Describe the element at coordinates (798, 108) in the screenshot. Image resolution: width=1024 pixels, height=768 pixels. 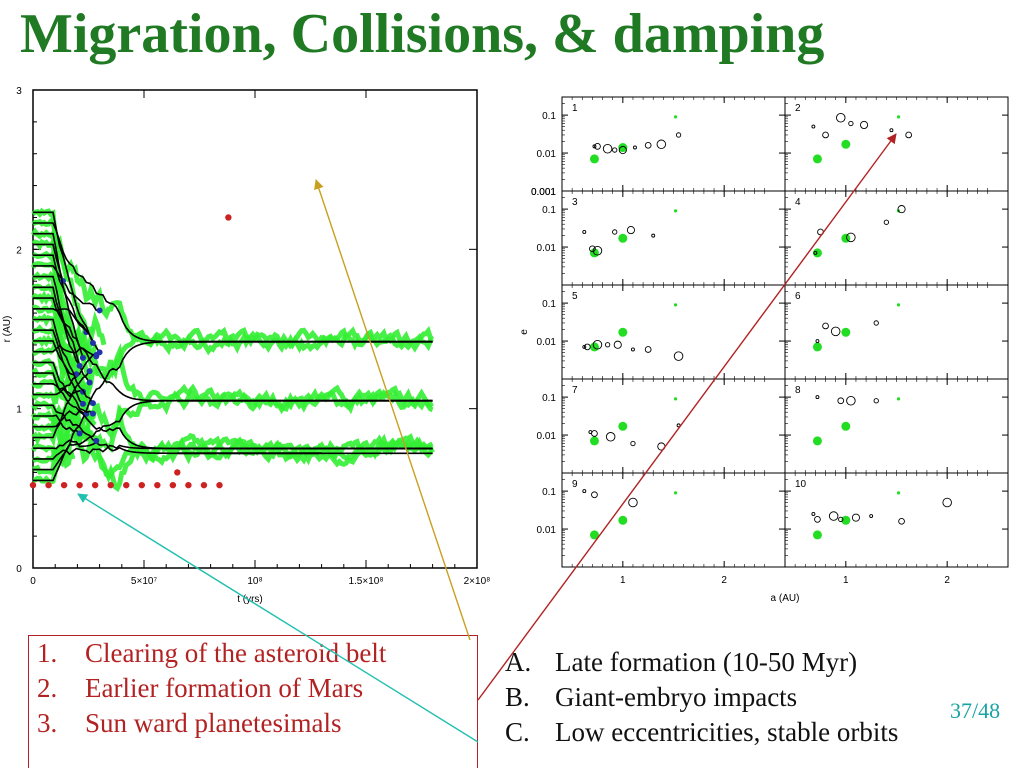
I see `panel-label: 2` at that location.